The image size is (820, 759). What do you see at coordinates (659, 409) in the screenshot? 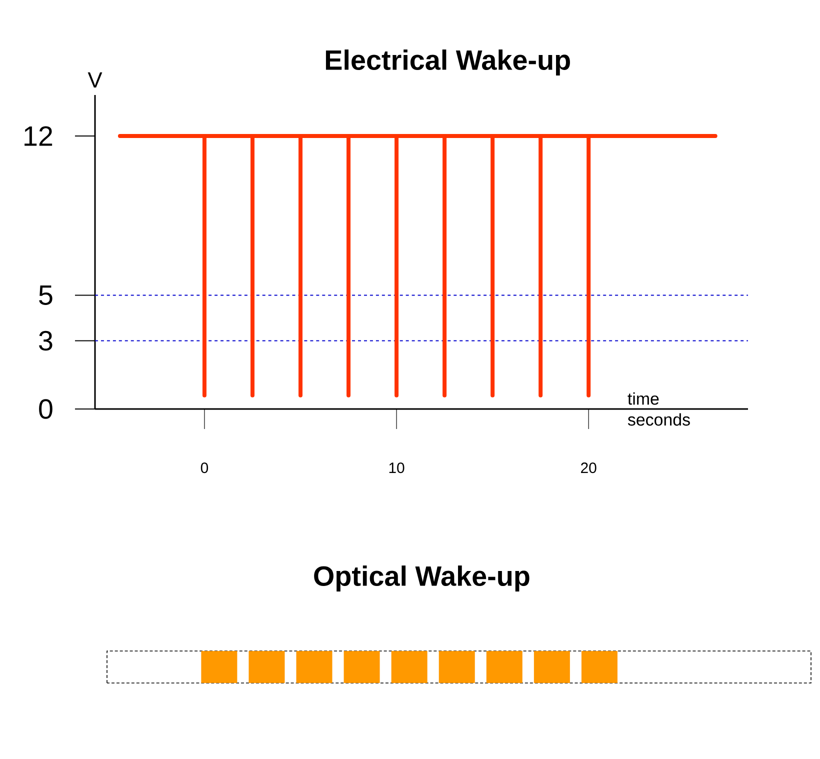
I see `x-axis-title: time seconds` at bounding box center [659, 409].